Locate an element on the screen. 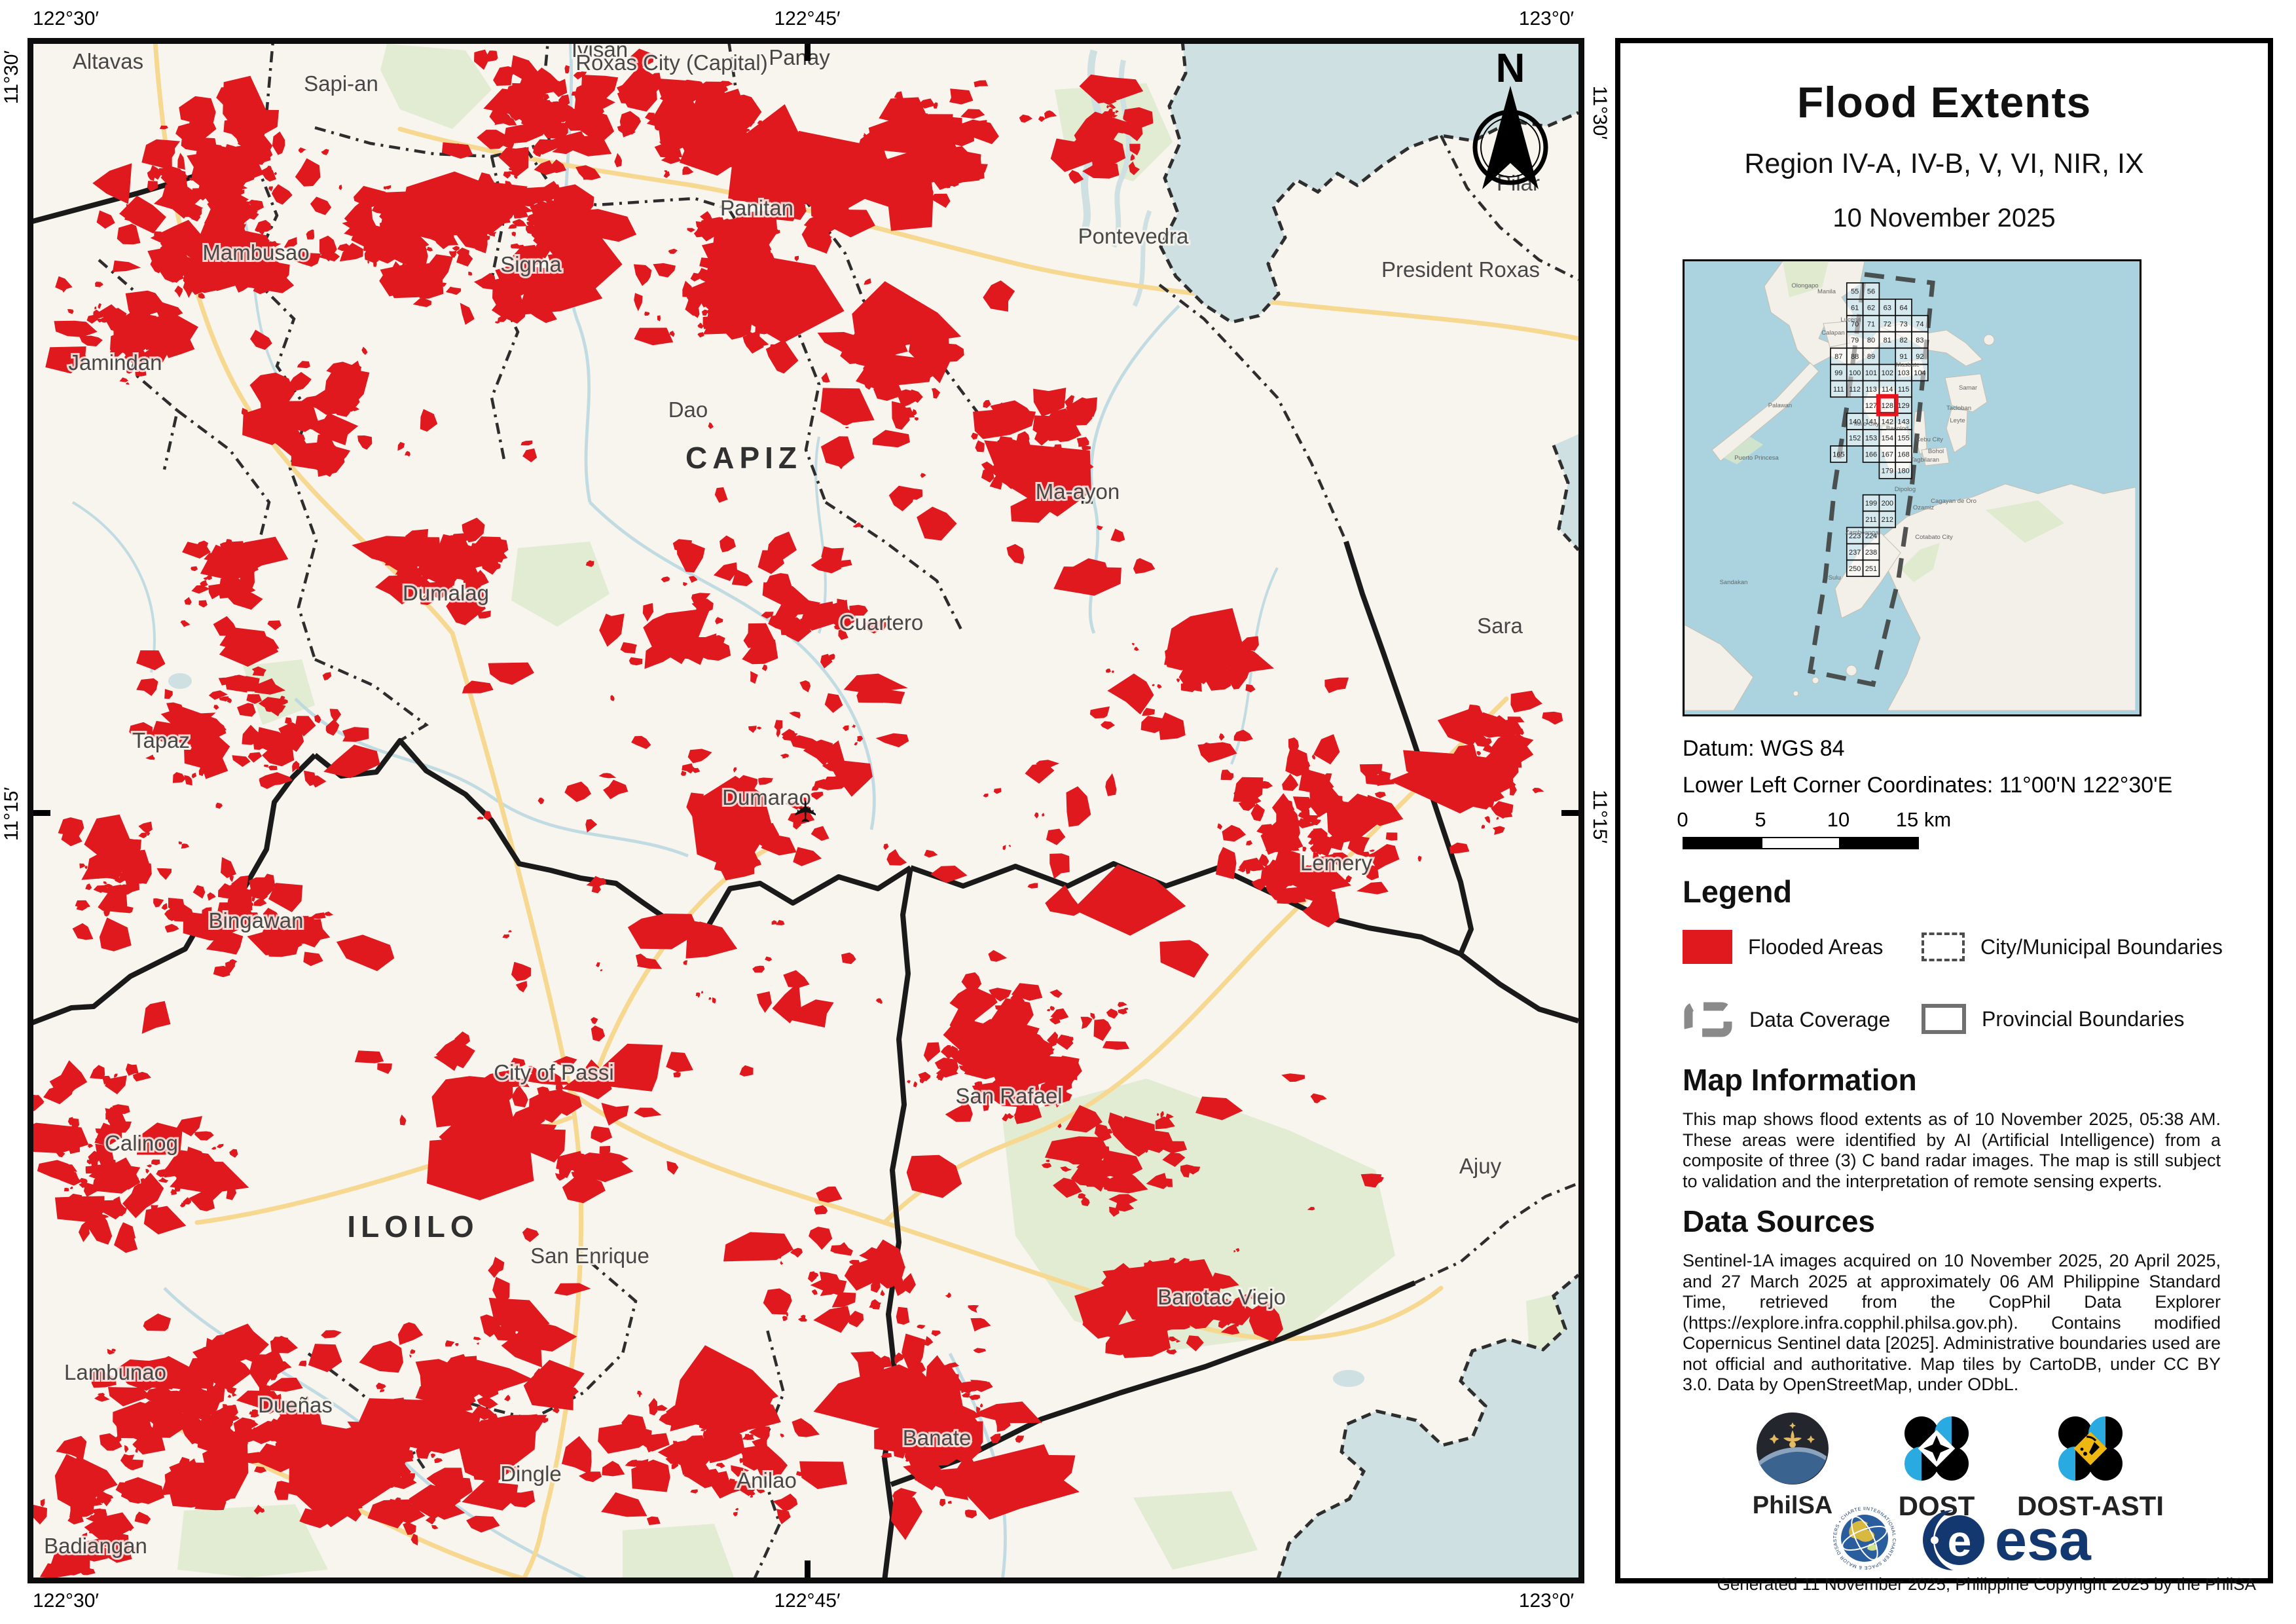 The image size is (2296, 1624). town-label: San Rafael is located at coordinates (1008, 1096).